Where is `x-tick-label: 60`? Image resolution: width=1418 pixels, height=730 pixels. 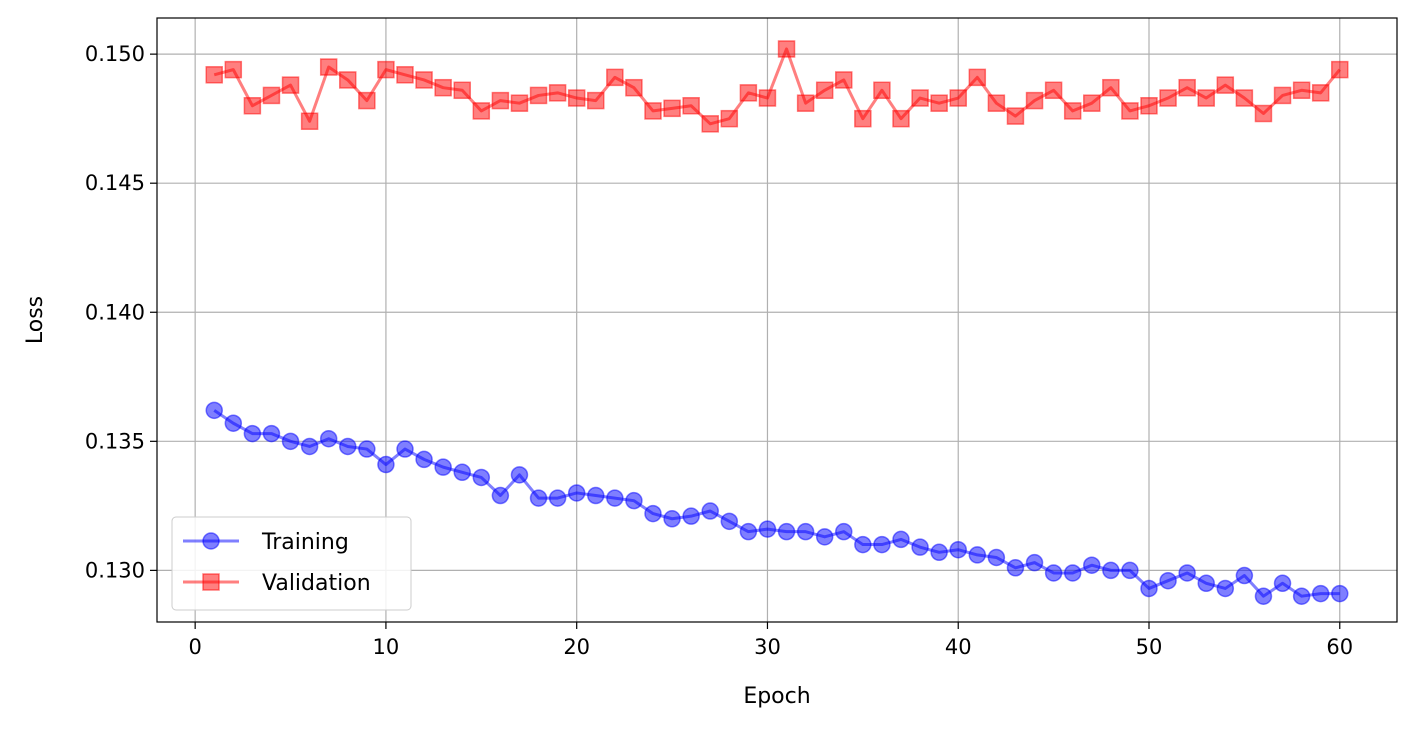 x-tick-label: 60 is located at coordinates (1339, 647).